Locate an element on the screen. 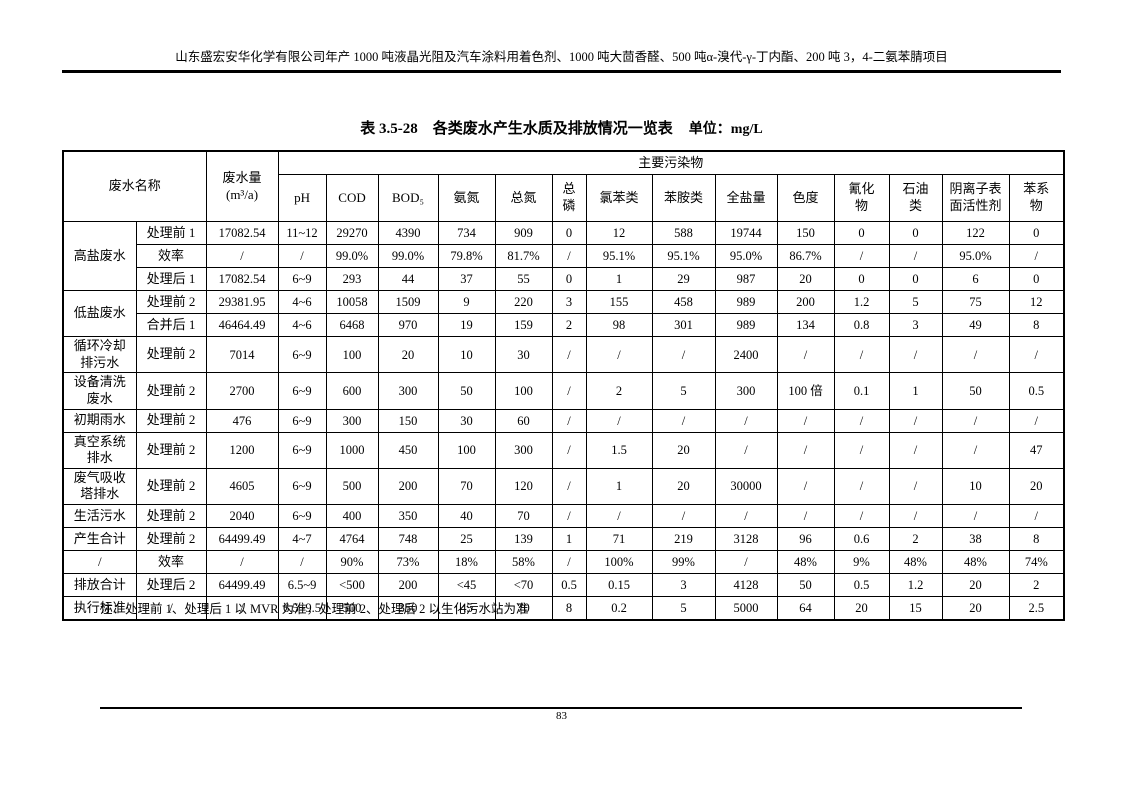 Image resolution: width=1123 pixels, height=794 pixels. col-header-volume: 废水量 (m³/a) is located at coordinates (242, 186).